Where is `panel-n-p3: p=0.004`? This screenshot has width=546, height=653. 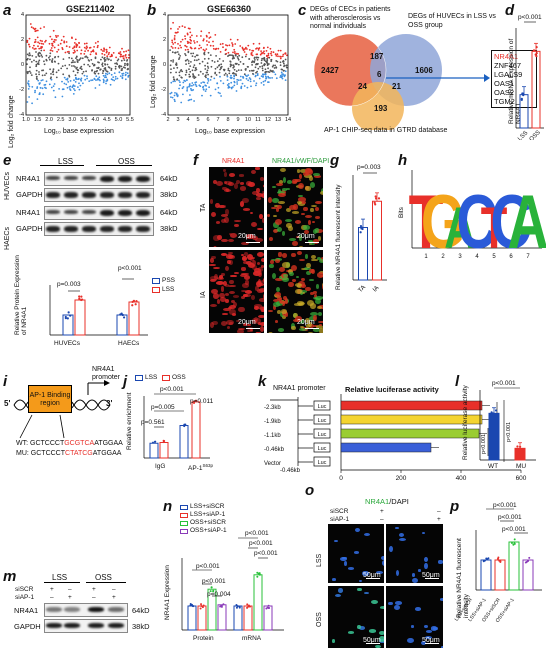 panel-n-p3: p=0.004 is located at coordinates (219, 594).